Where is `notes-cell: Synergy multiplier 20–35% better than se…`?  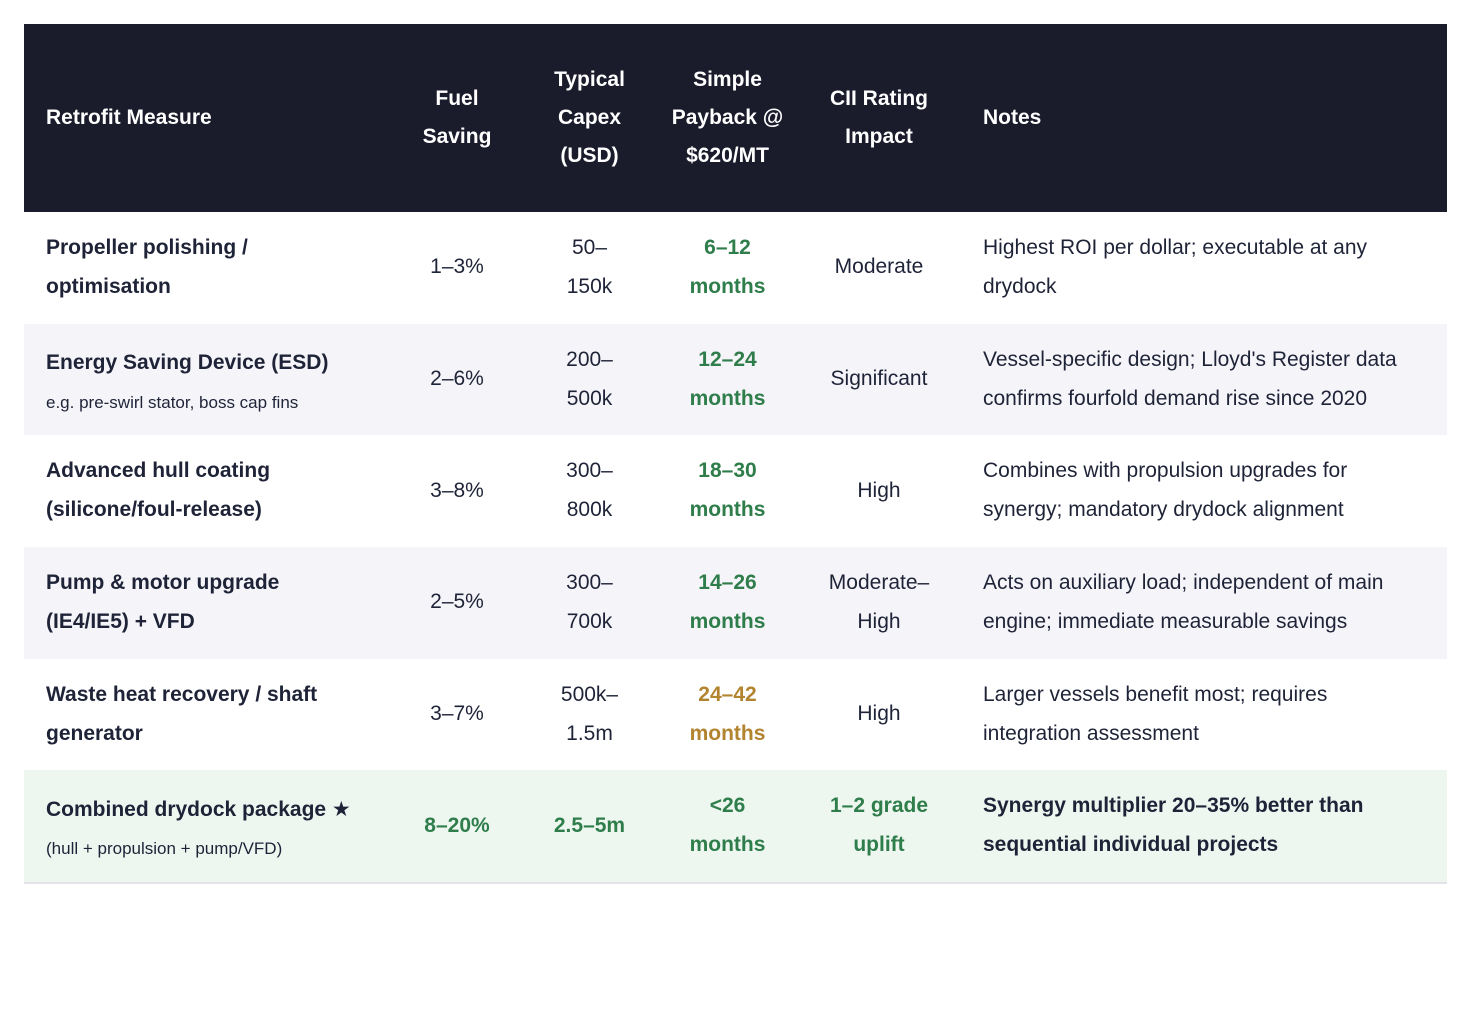 notes-cell: Synergy multiplier 20–35% better than se… is located at coordinates (1173, 825).